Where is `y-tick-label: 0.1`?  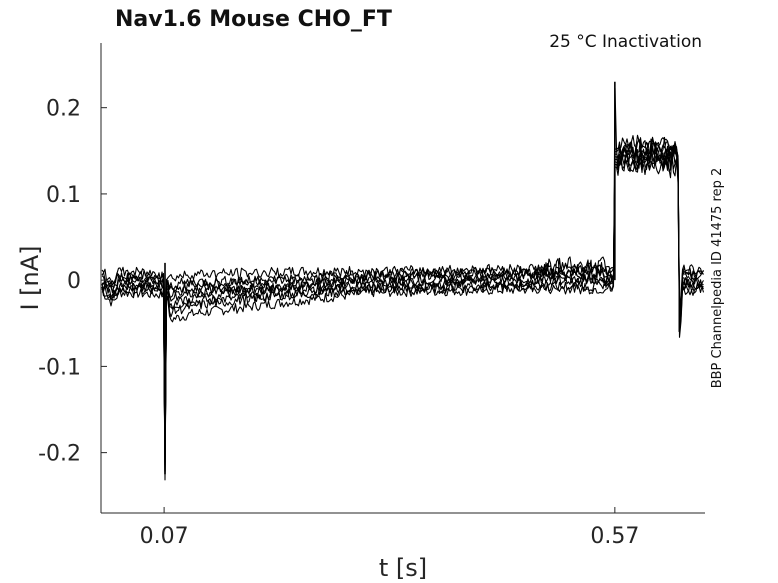 y-tick-label: 0.1 is located at coordinates (63, 195).